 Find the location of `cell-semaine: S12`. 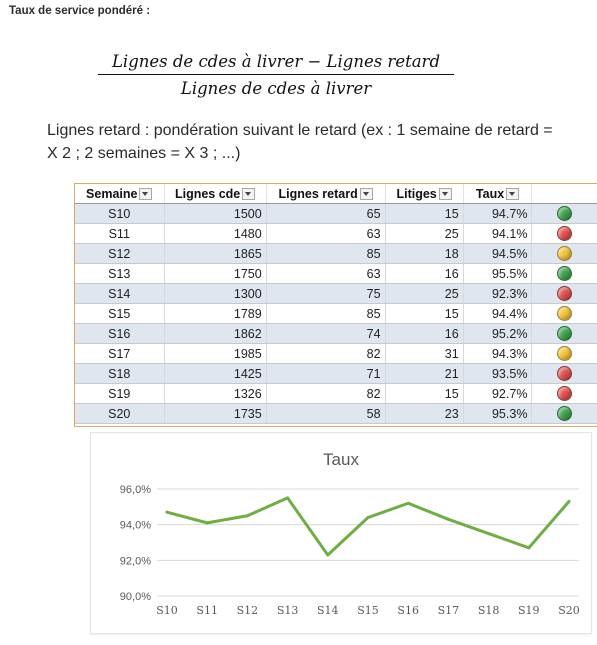

cell-semaine: S12 is located at coordinates (120, 253).